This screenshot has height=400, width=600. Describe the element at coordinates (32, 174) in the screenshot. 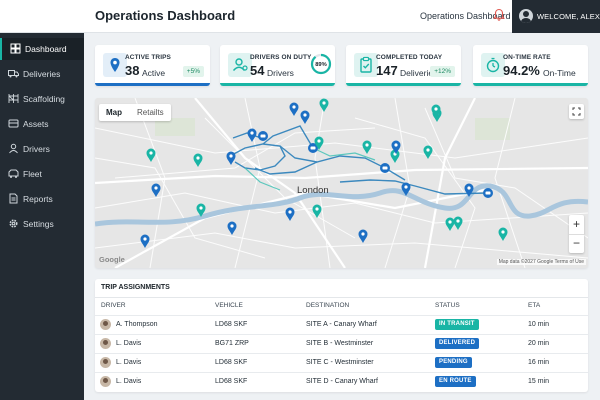

I see `sidebar-item-label: Fleet` at that location.